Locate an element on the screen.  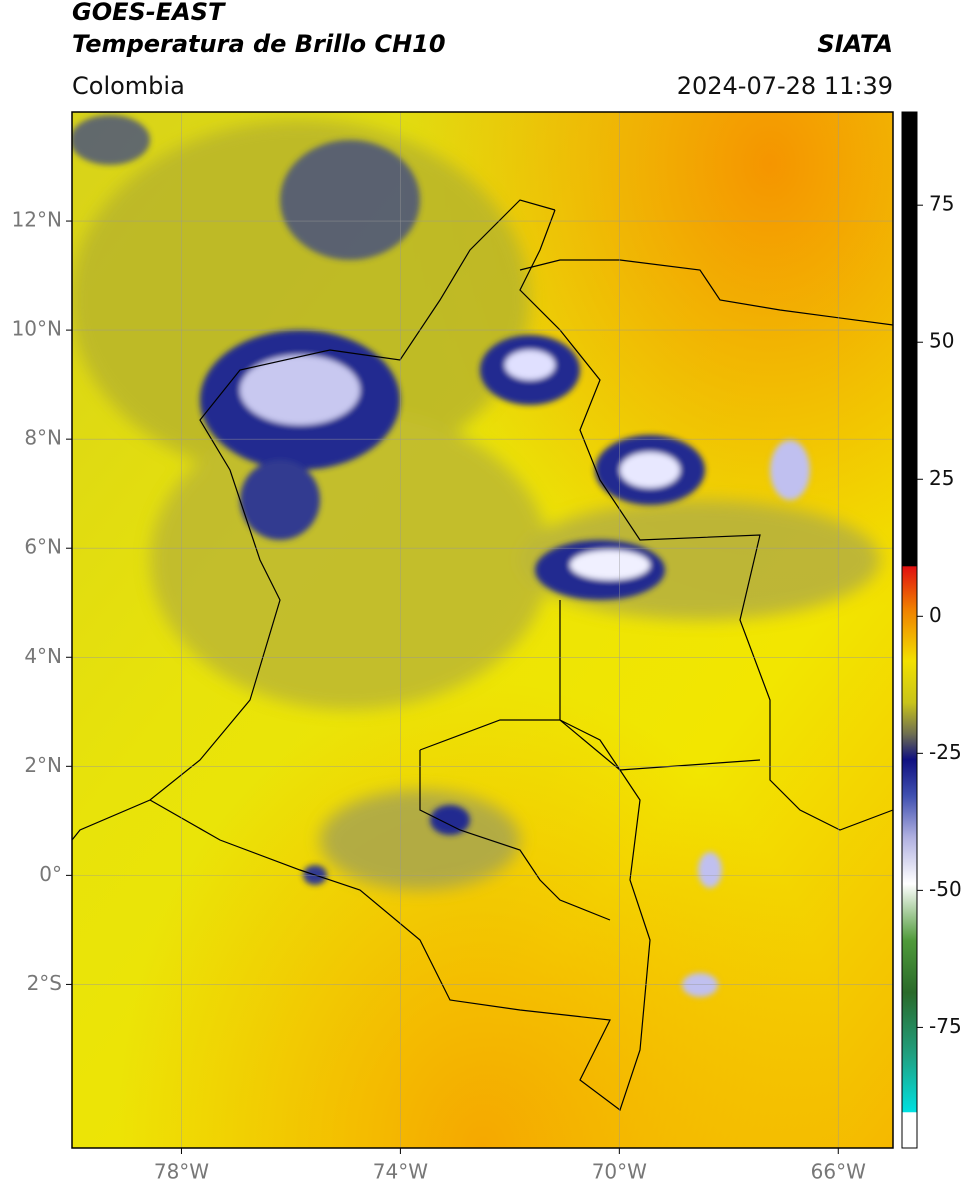
timestamp: 2024-07-28 11:39 is located at coordinates (785, 86).